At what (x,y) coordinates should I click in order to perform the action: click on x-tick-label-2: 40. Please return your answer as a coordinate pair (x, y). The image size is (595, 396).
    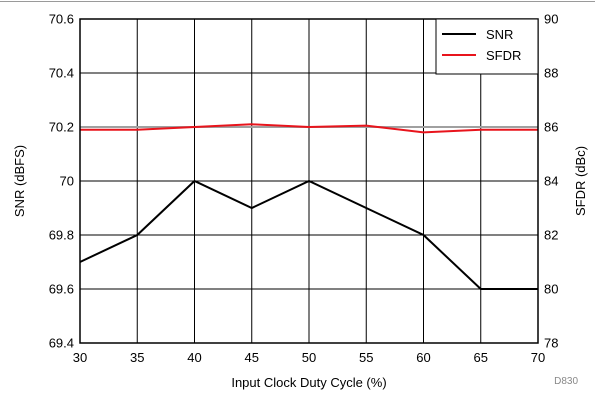
    Looking at the image, I should click on (194, 357).